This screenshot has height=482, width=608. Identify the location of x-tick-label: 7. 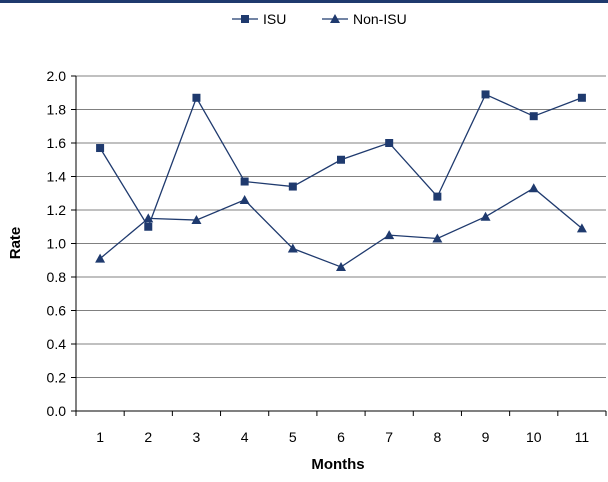
(389, 437).